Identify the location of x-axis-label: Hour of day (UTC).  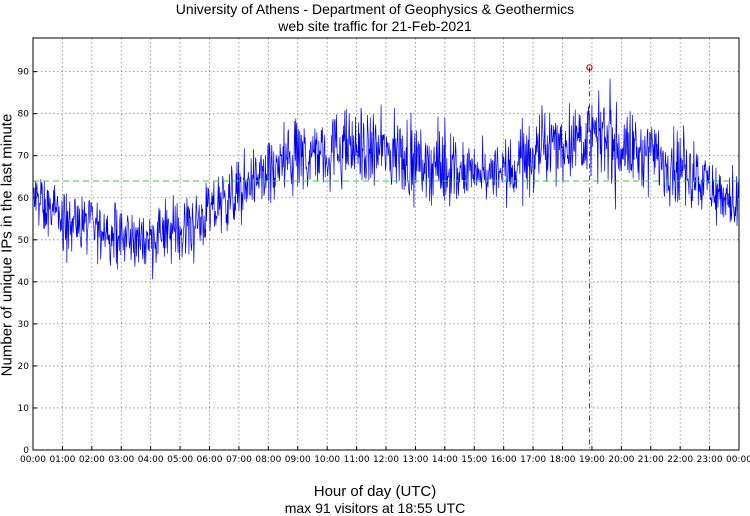
(375, 491).